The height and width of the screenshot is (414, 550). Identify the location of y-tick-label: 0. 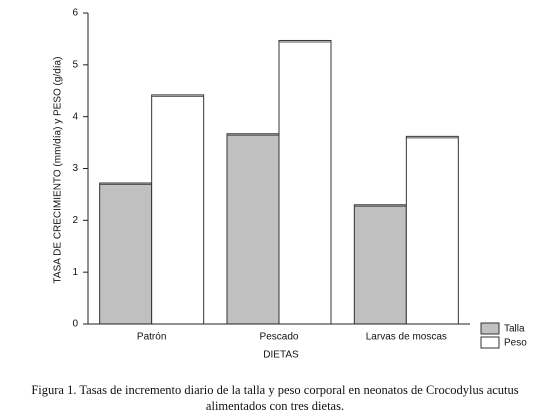
(75, 324).